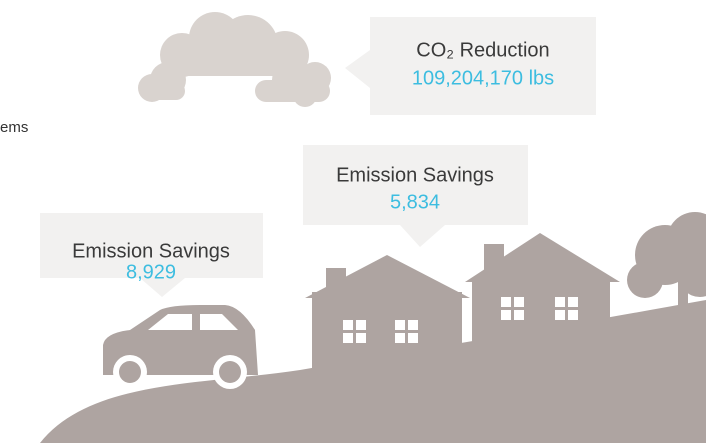 The width and height of the screenshot is (706, 443). I want to click on callout-value: 5,834, so click(415, 202).